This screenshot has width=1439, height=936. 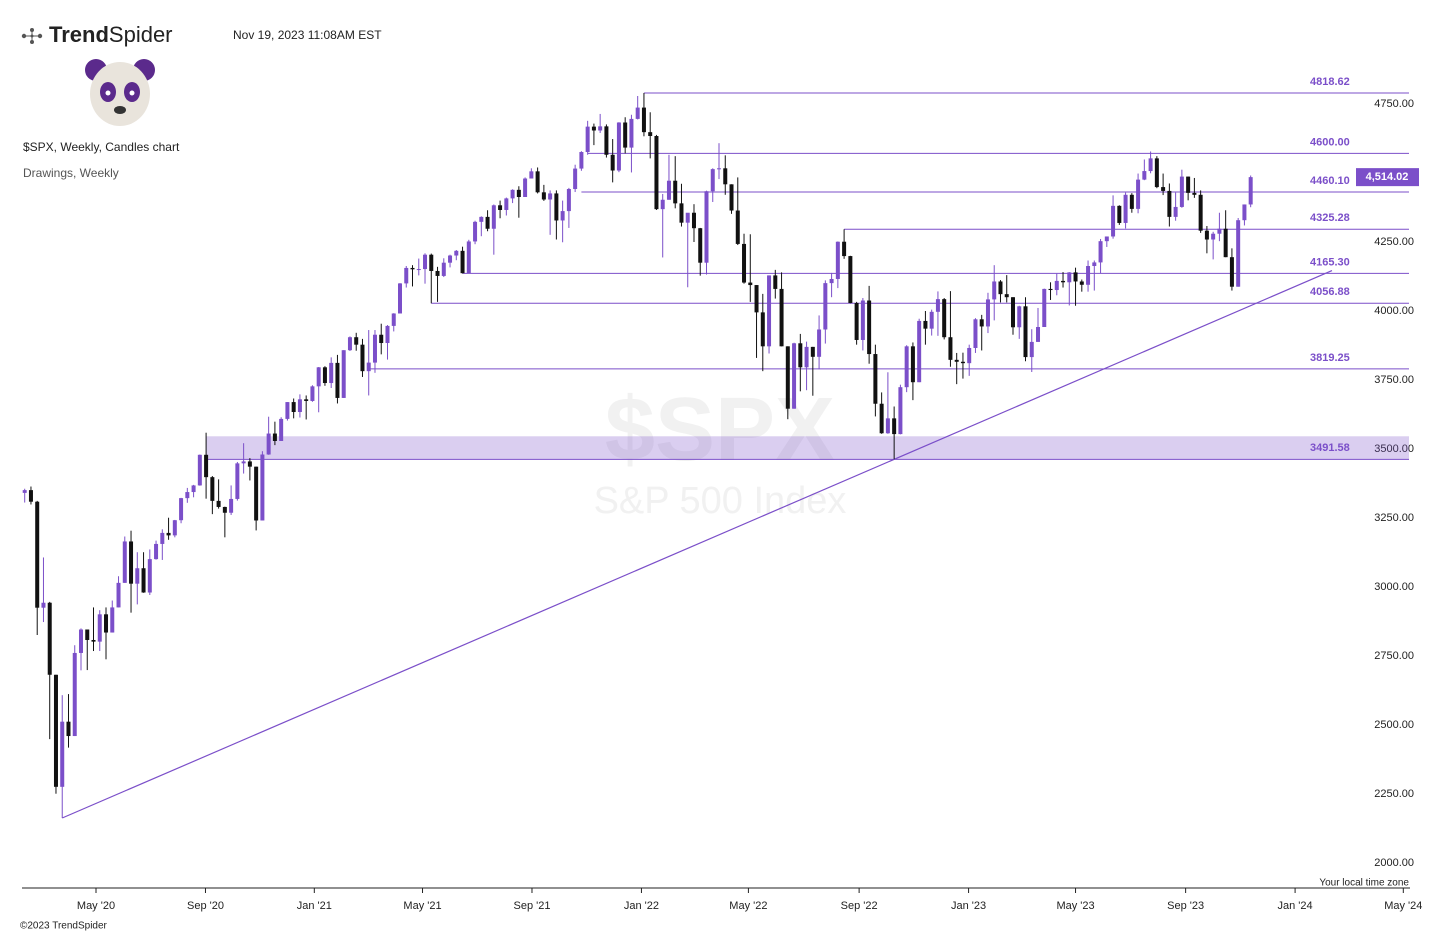 What do you see at coordinates (1394, 863) in the screenshot?
I see `y-tick-label: 2000.00` at bounding box center [1394, 863].